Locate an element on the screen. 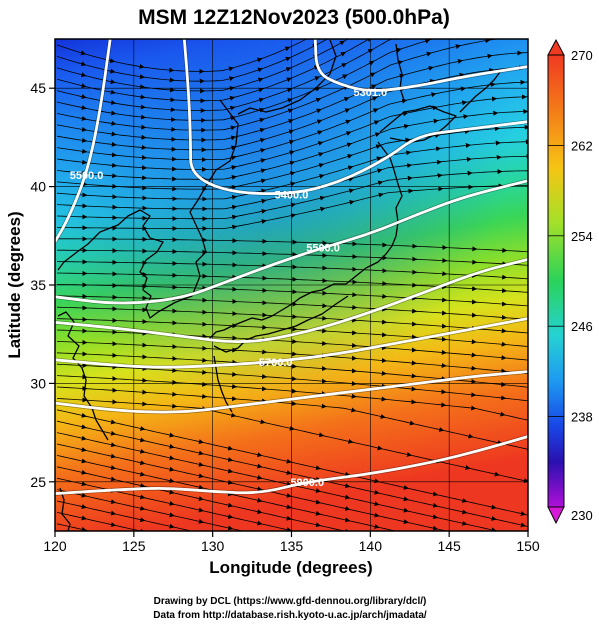 The image size is (599, 625). contour-label: 5900.0 is located at coordinates (307, 483).